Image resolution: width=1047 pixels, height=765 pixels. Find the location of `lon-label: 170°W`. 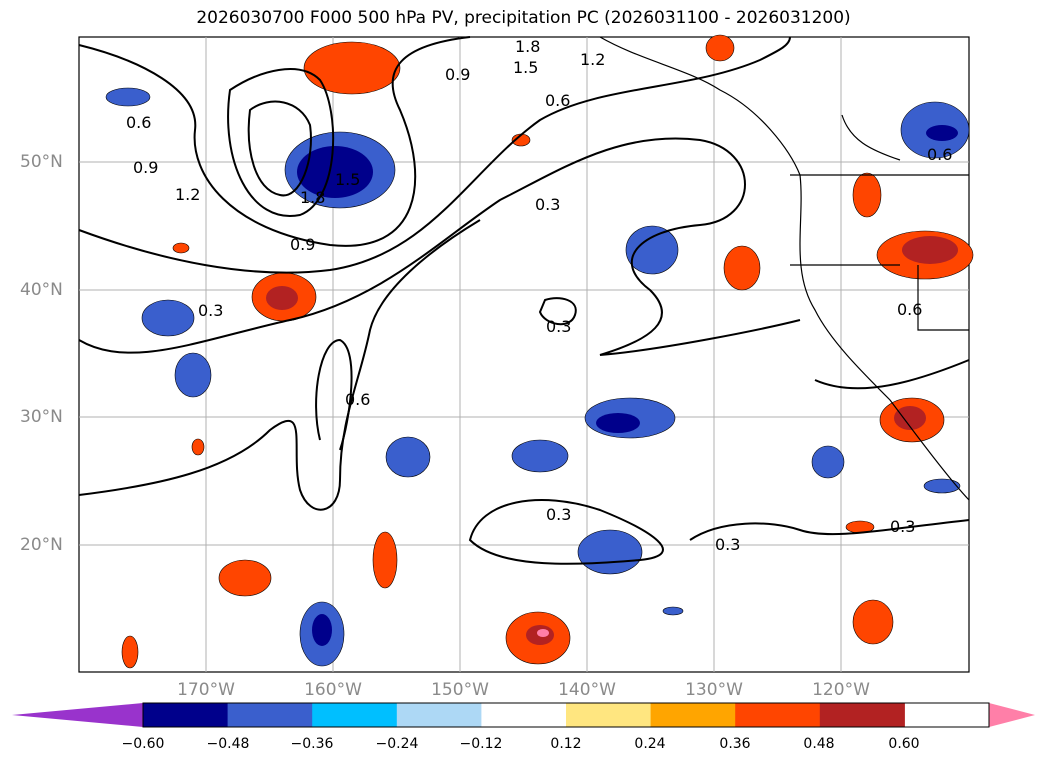

lon-label: 170°W is located at coordinates (206, 690).